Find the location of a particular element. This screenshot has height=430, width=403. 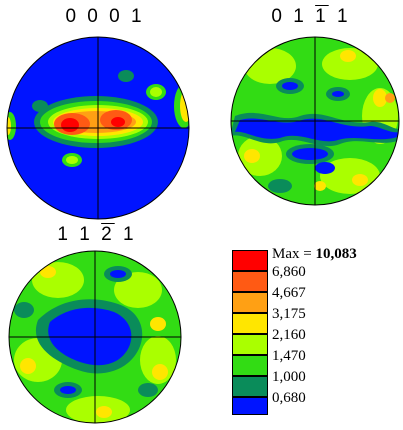

legend-level-label: 6,860 is located at coordinates (289, 272).